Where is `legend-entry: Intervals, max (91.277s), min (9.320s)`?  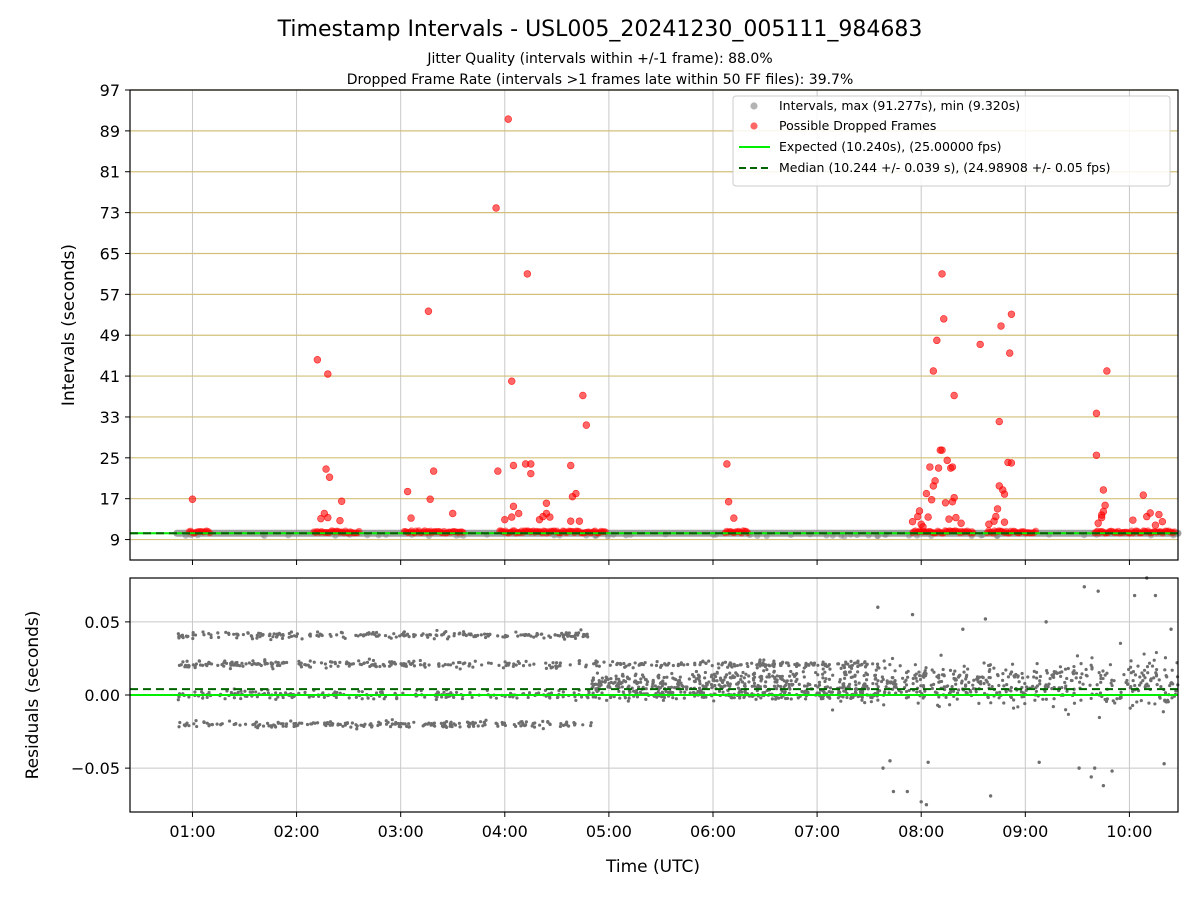
legend-entry: Intervals, max (91.277s), min (9.320s) is located at coordinates (899, 105).